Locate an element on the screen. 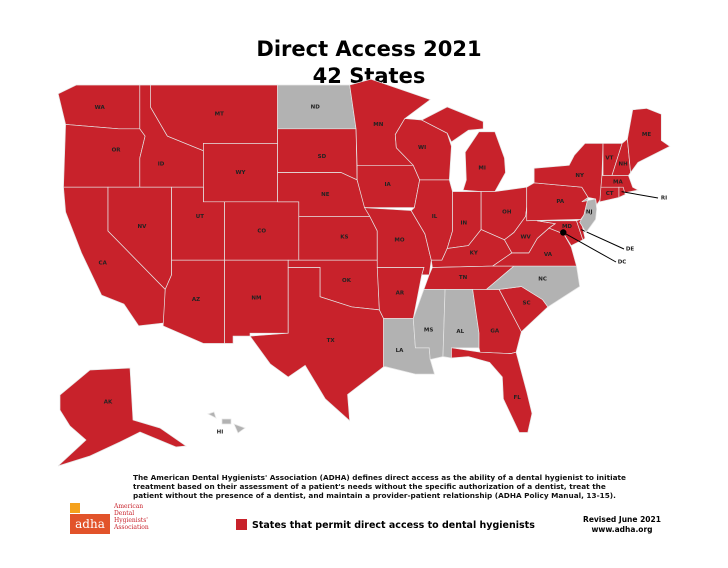  state-label: NJ is located at coordinates (589, 213).